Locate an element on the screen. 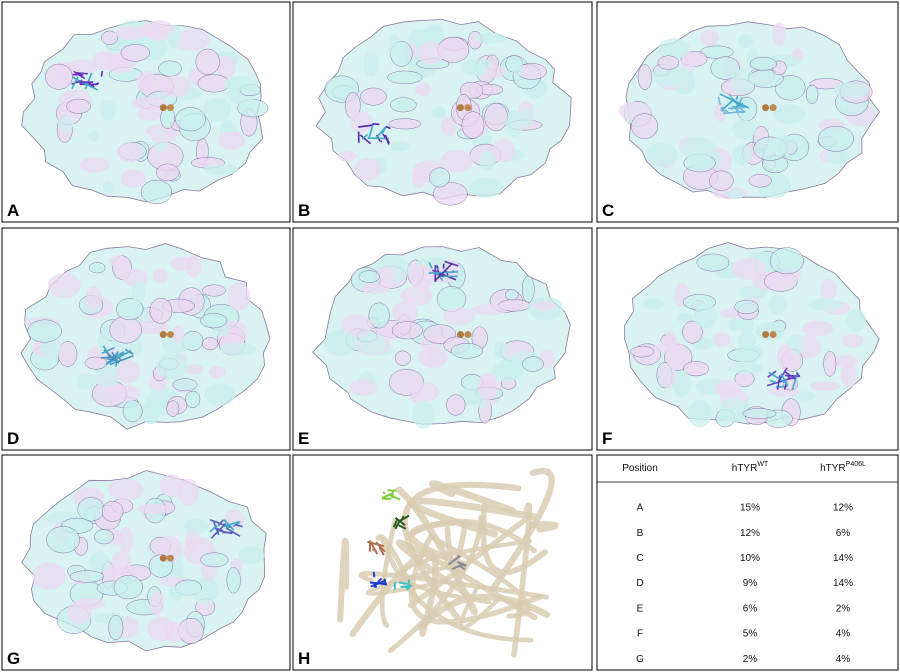 Image resolution: width=900 pixels, height=672 pixels. protein-ribbon is located at coordinates (544, 527).